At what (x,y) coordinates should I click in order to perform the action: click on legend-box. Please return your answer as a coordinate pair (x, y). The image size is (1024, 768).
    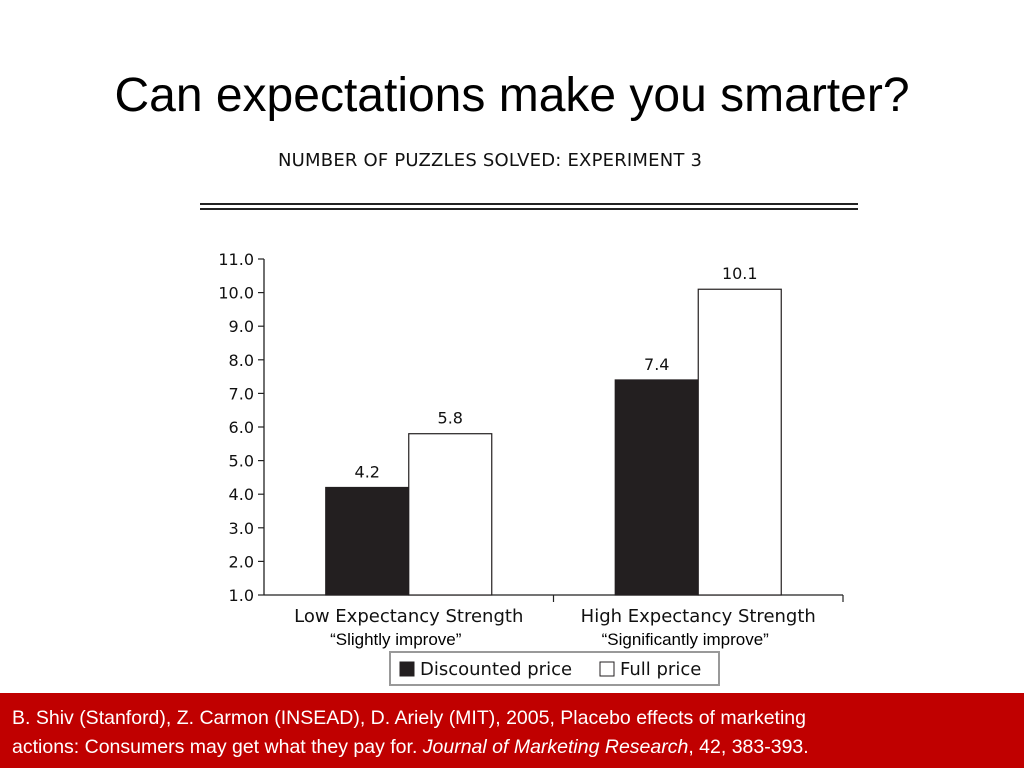
    Looking at the image, I should click on (554, 668).